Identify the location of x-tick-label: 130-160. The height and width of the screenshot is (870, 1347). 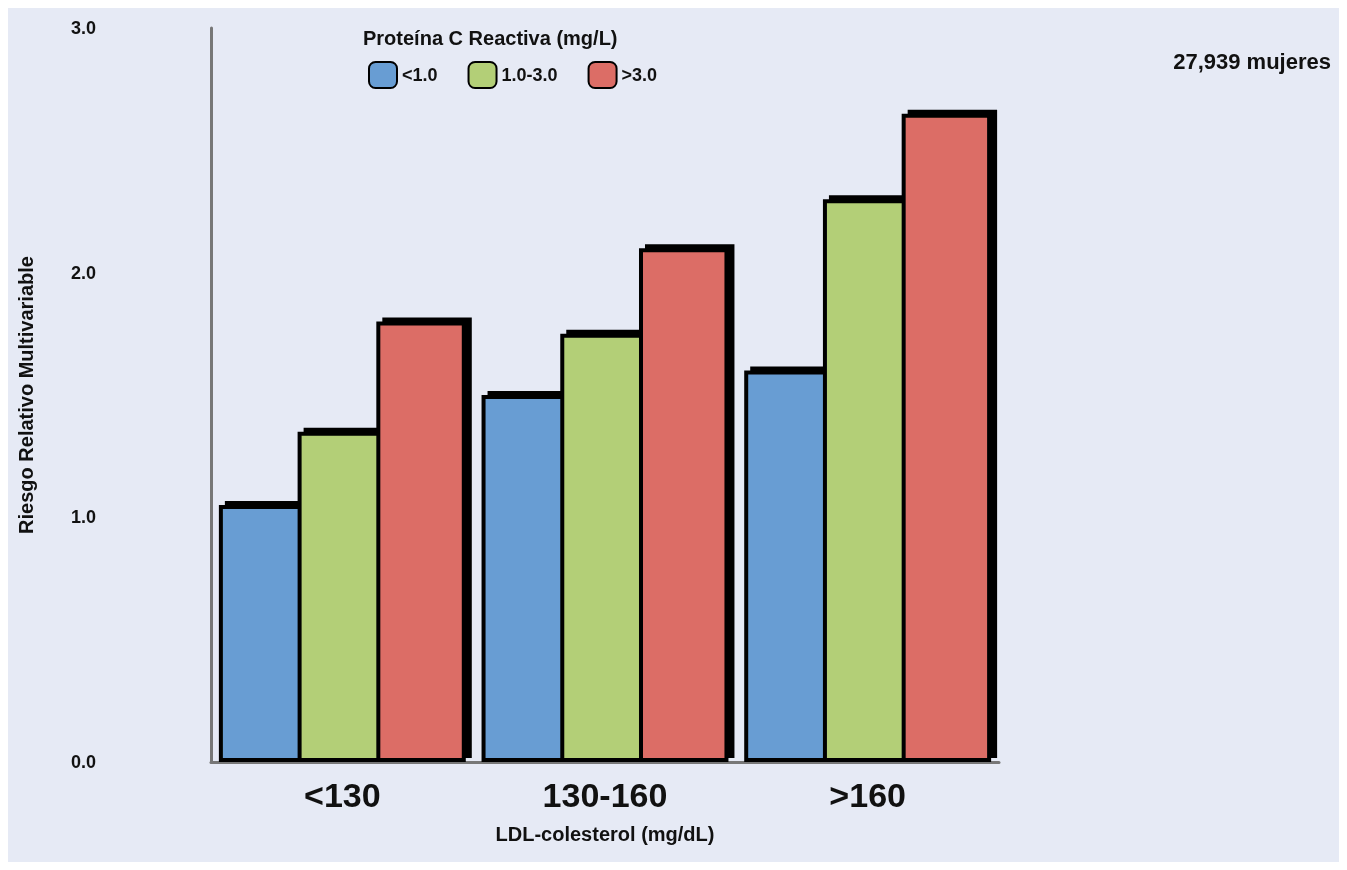
(605, 795).